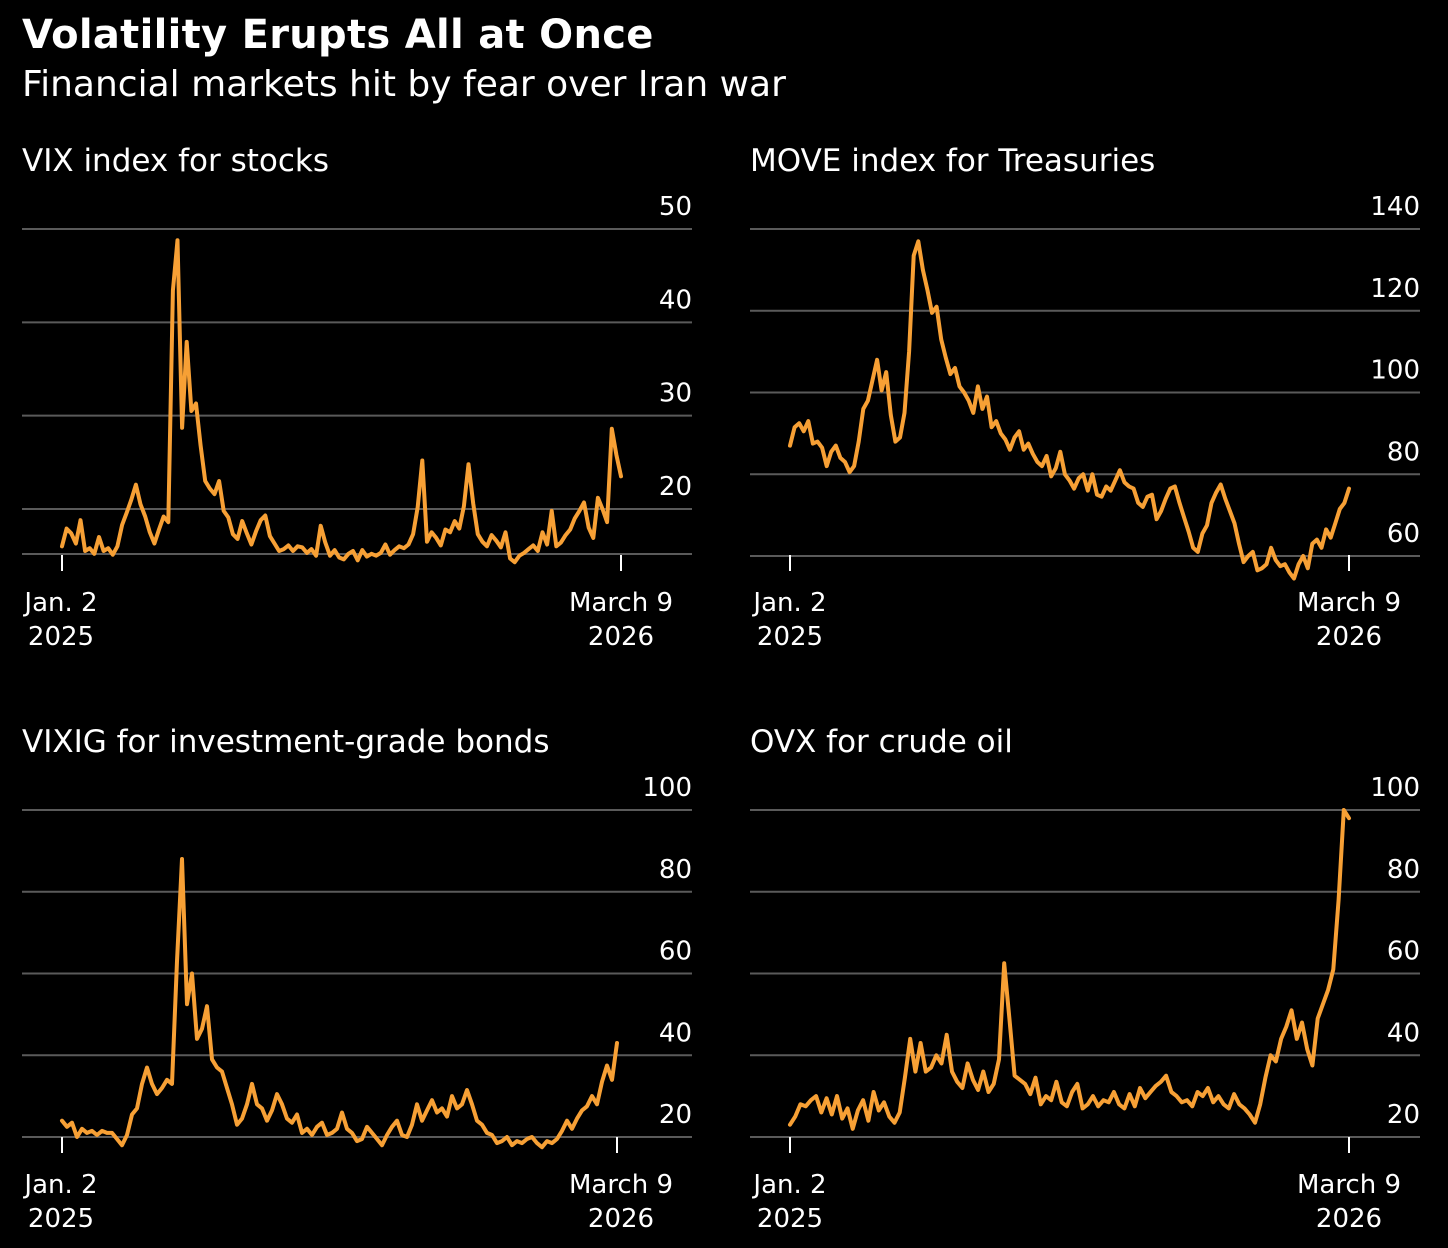  What do you see at coordinates (881, 742) in the screenshot?
I see `chart-title: OVX for crude oil` at bounding box center [881, 742].